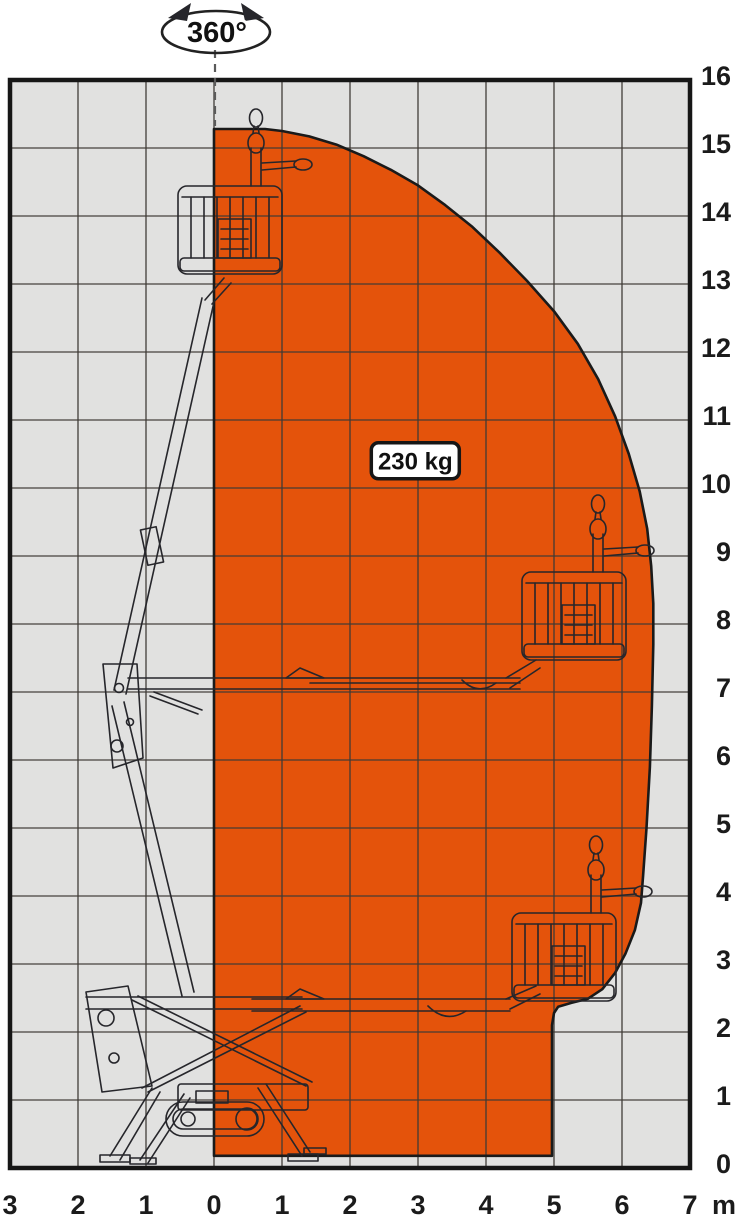 The image size is (740, 1226). Describe the element at coordinates (689, 1205) in the screenshot. I see `x-tick-label: 7` at that location.